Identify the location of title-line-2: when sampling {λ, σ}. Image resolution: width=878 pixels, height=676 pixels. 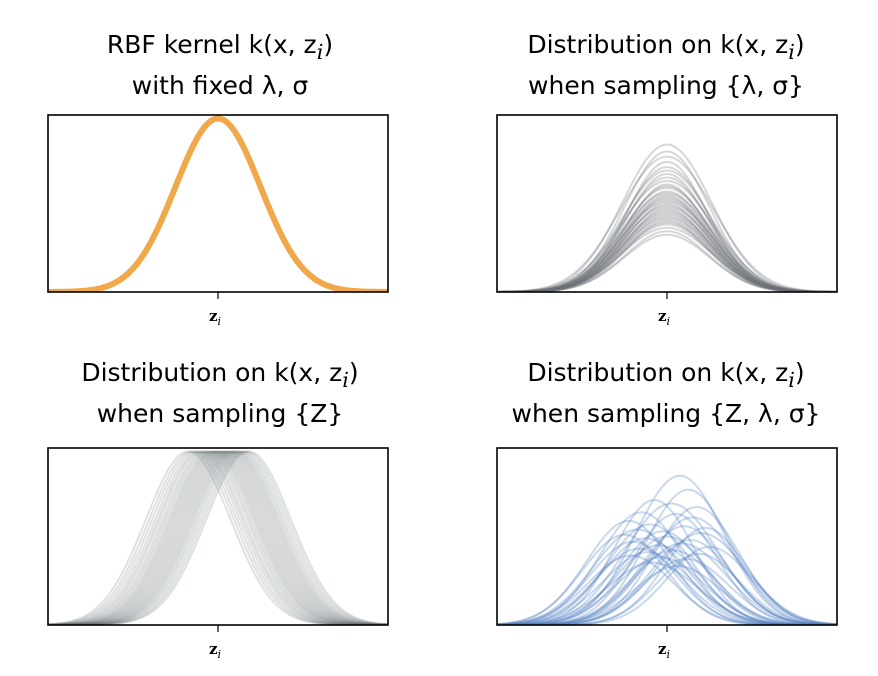
(666, 85).